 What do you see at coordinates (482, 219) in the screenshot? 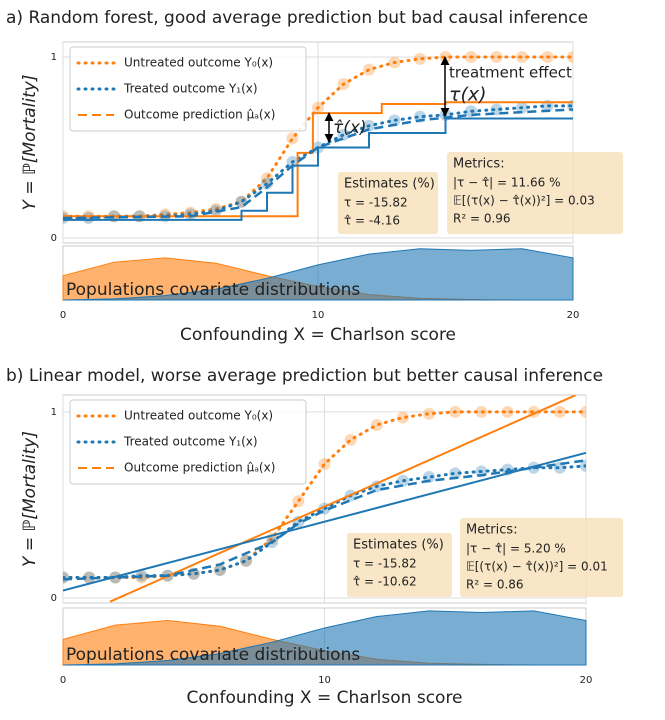
I see `metrics-line: R² = 0.96` at bounding box center [482, 219].